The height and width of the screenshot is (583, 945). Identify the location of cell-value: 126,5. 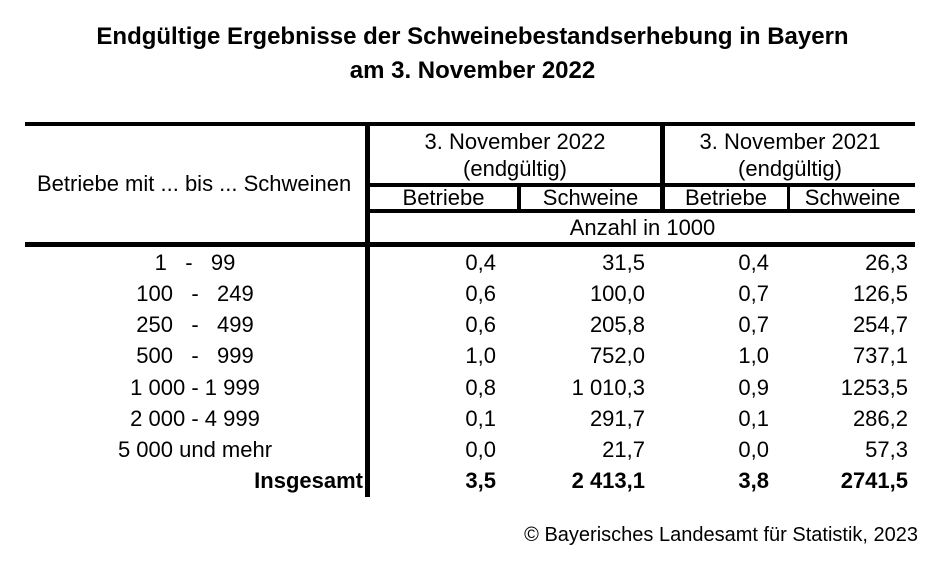
(880, 293).